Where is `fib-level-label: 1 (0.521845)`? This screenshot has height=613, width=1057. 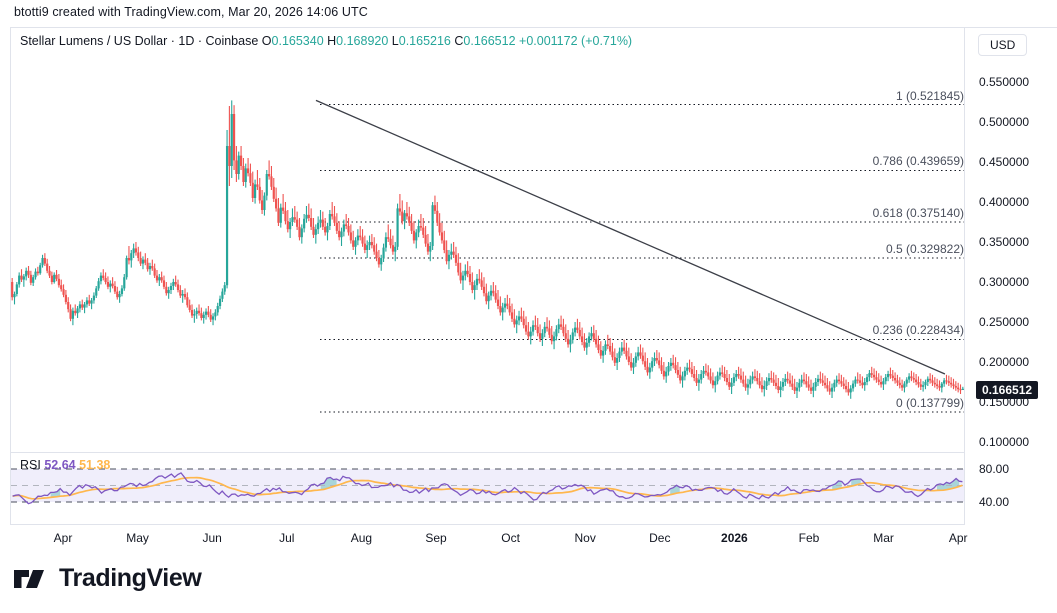
fib-level-label: 1 (0.521845) is located at coordinates (929, 95).